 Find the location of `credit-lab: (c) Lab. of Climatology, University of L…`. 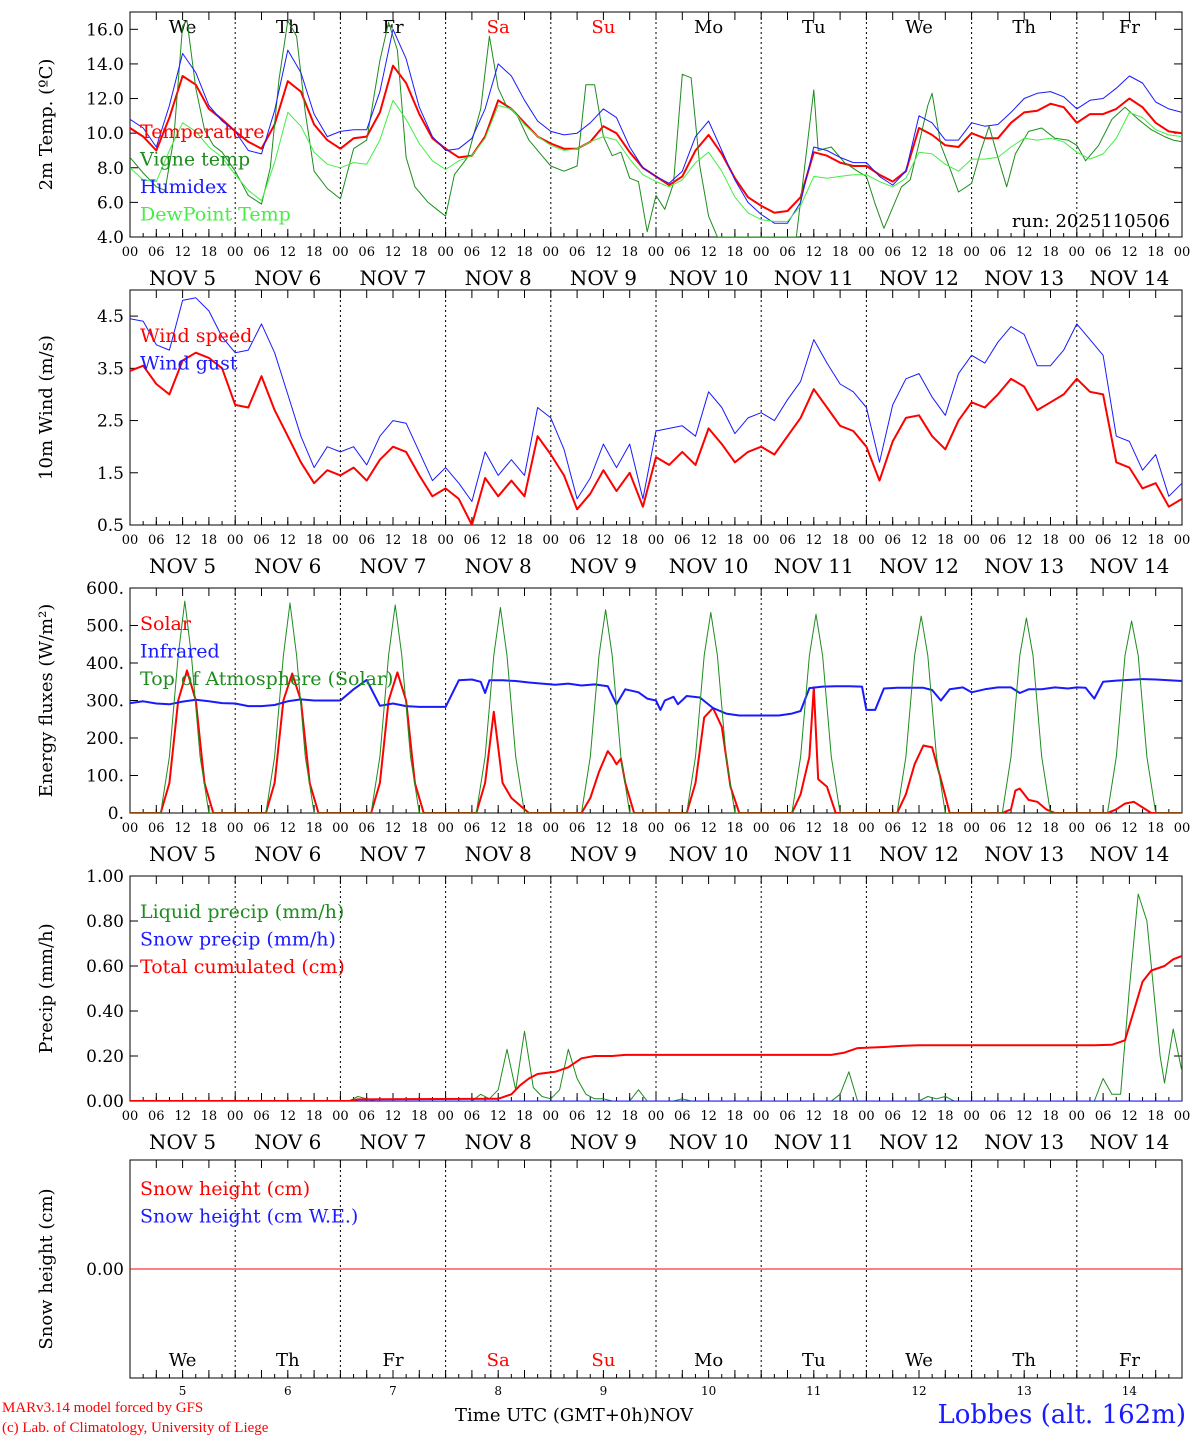

credit-lab: (c) Lab. of Climatology, University of L… is located at coordinates (135, 1428).